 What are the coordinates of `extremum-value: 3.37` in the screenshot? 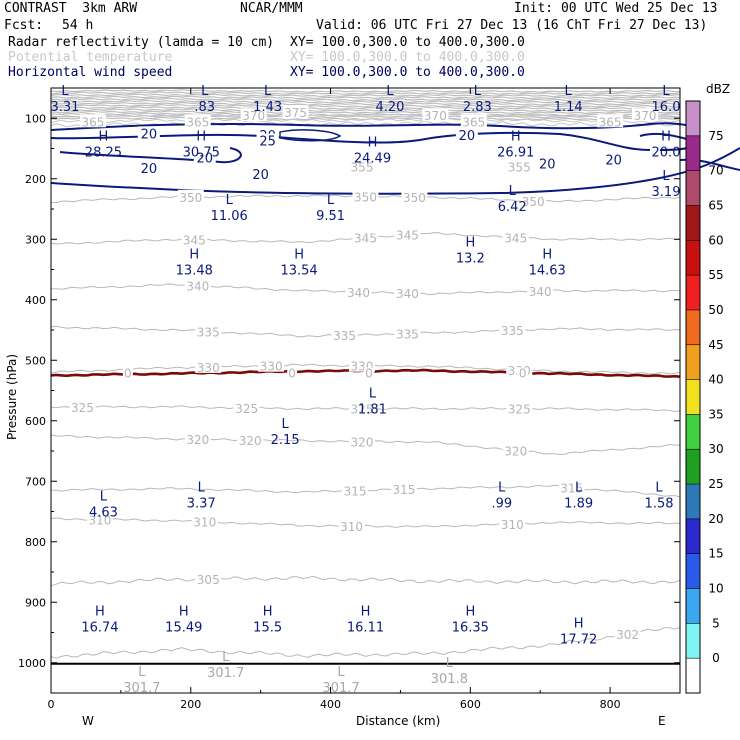 It's located at (201, 503).